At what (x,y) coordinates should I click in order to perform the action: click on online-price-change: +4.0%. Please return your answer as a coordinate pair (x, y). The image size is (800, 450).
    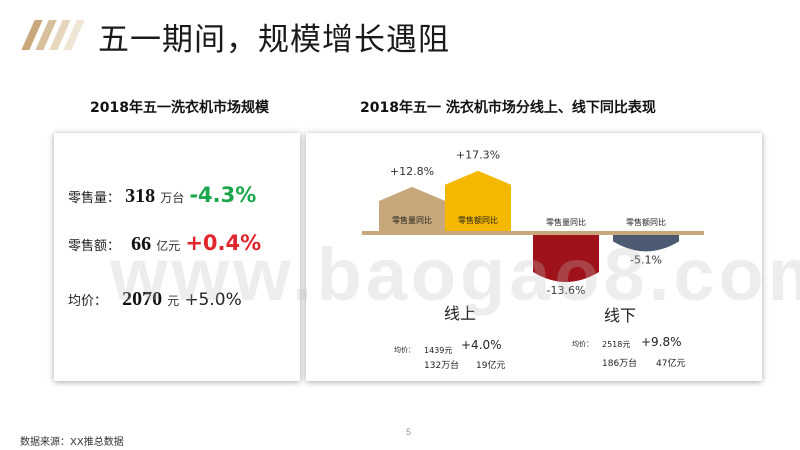
    Looking at the image, I should click on (481, 345).